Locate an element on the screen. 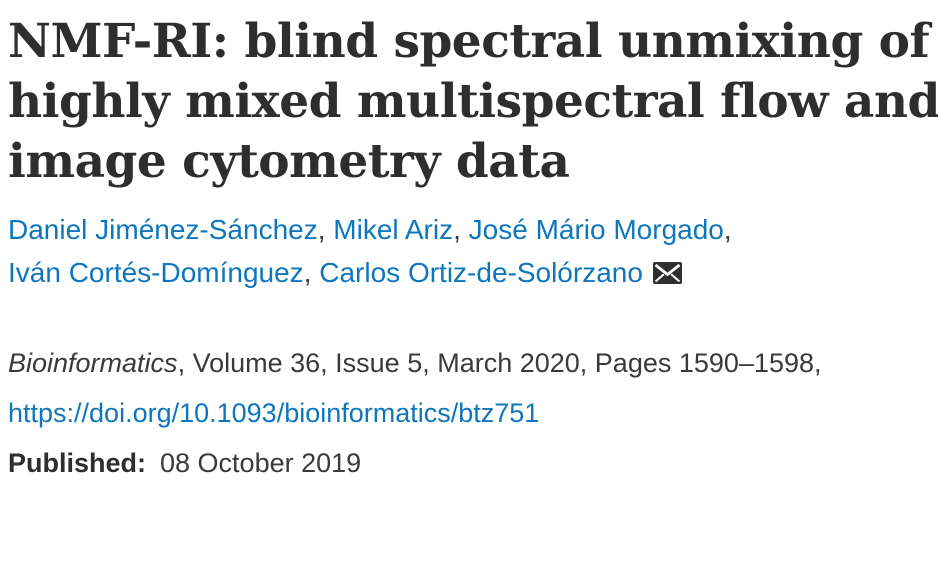 This screenshot has width=938, height=586. article-title-line: image cytometry data is located at coordinates (289, 161).